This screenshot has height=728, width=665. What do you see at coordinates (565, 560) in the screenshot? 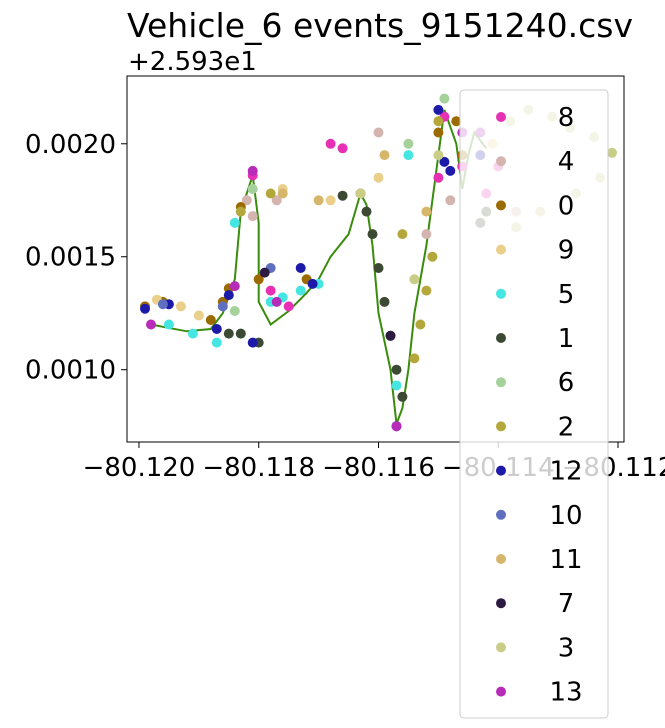
I see `legend-label-11: 11` at bounding box center [565, 560].